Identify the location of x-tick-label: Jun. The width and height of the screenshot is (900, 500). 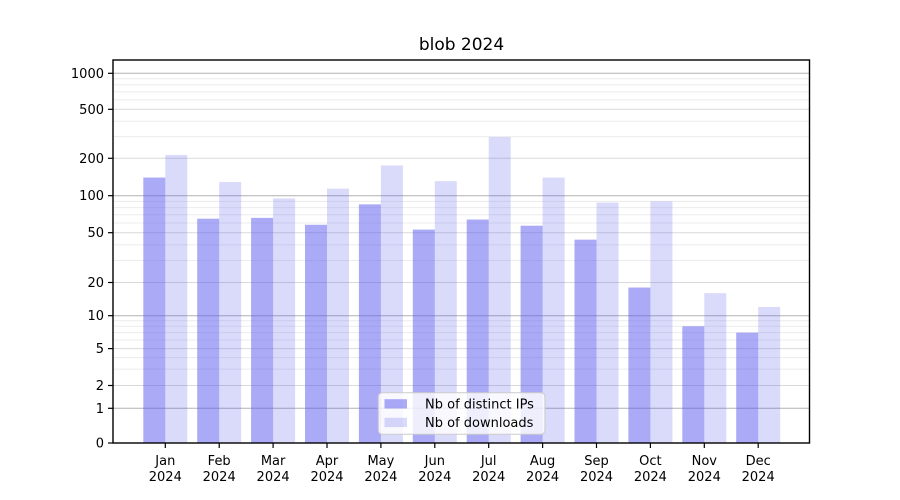
(434, 461).